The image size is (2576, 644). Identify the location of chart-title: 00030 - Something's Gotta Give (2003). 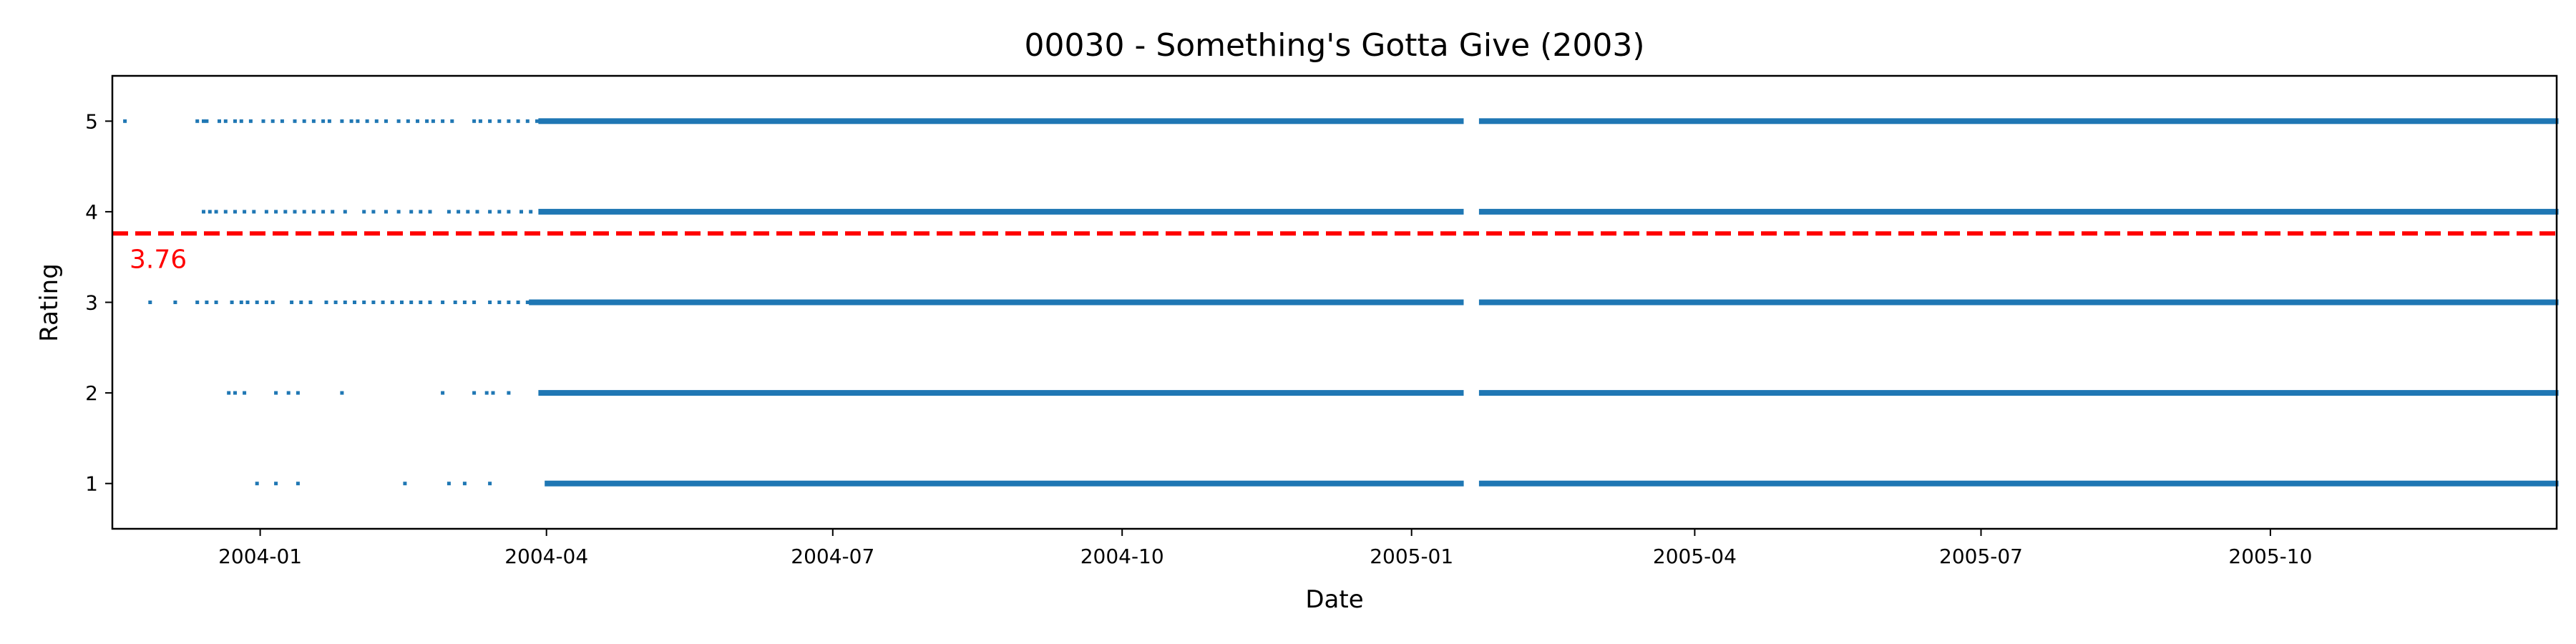
(1335, 45).